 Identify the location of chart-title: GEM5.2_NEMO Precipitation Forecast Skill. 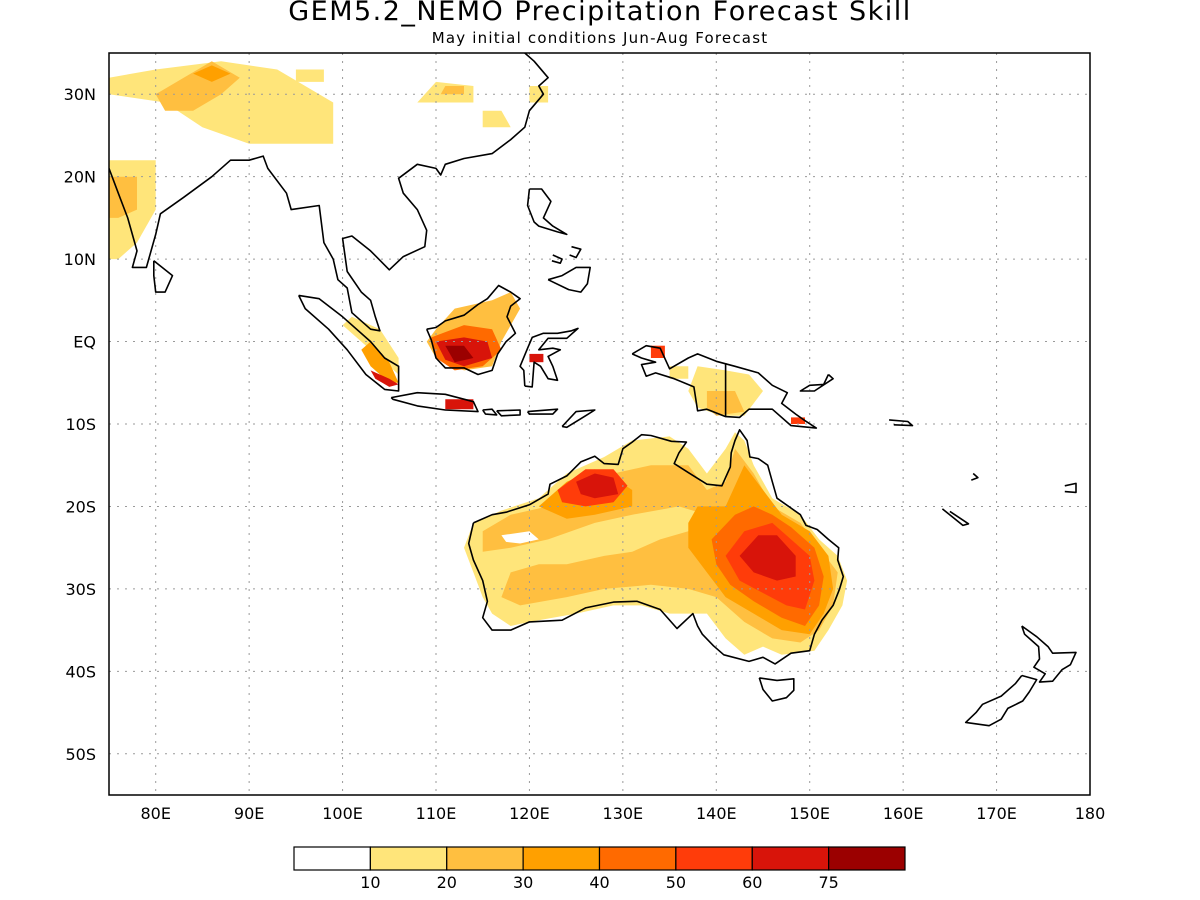
(600, 13).